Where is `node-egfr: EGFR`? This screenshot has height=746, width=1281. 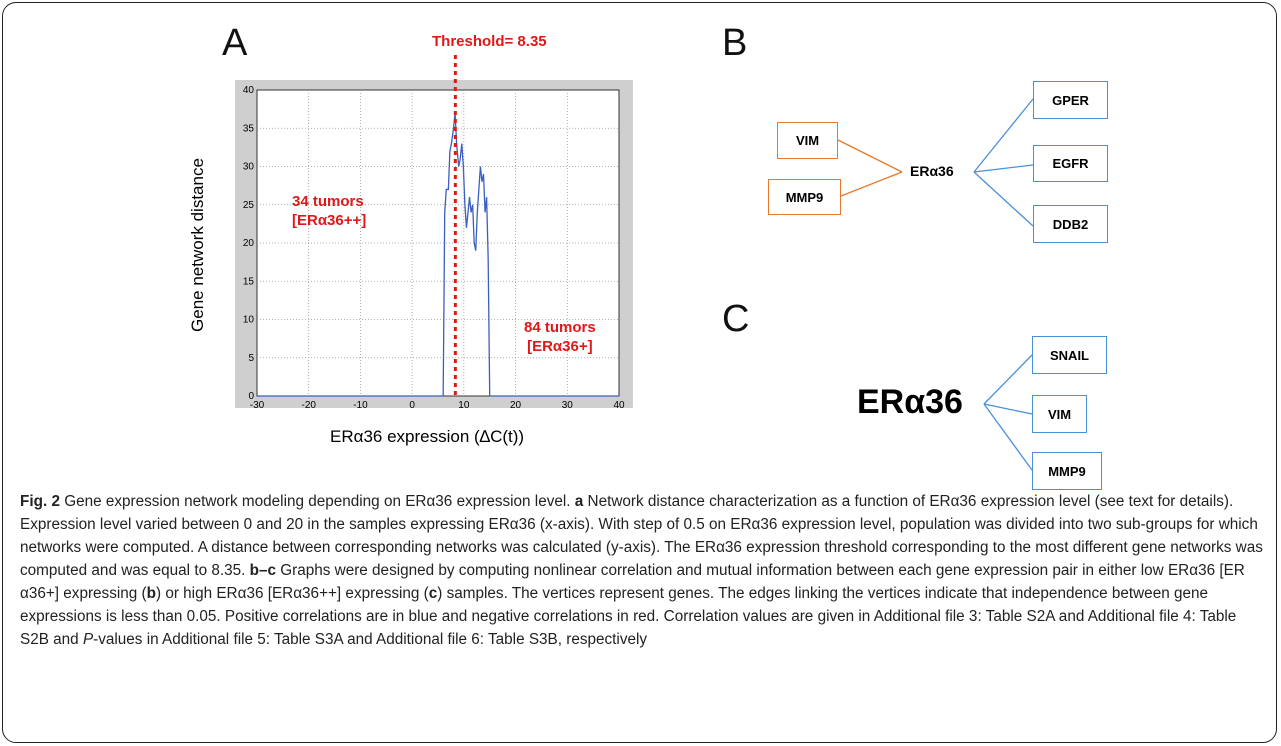
node-egfr: EGFR is located at coordinates (1070, 163).